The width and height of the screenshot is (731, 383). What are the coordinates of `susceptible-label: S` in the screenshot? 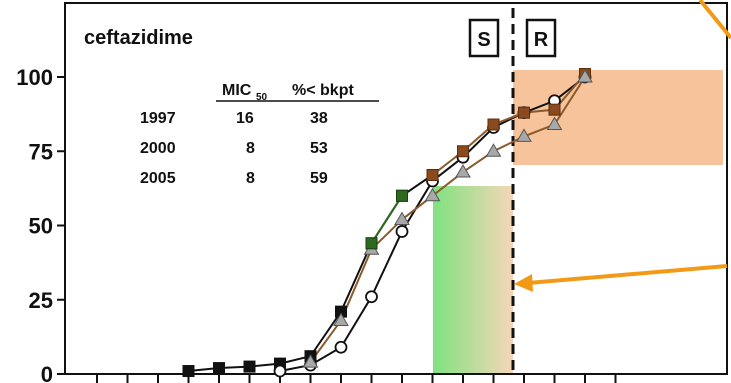 It's located at (483, 40).